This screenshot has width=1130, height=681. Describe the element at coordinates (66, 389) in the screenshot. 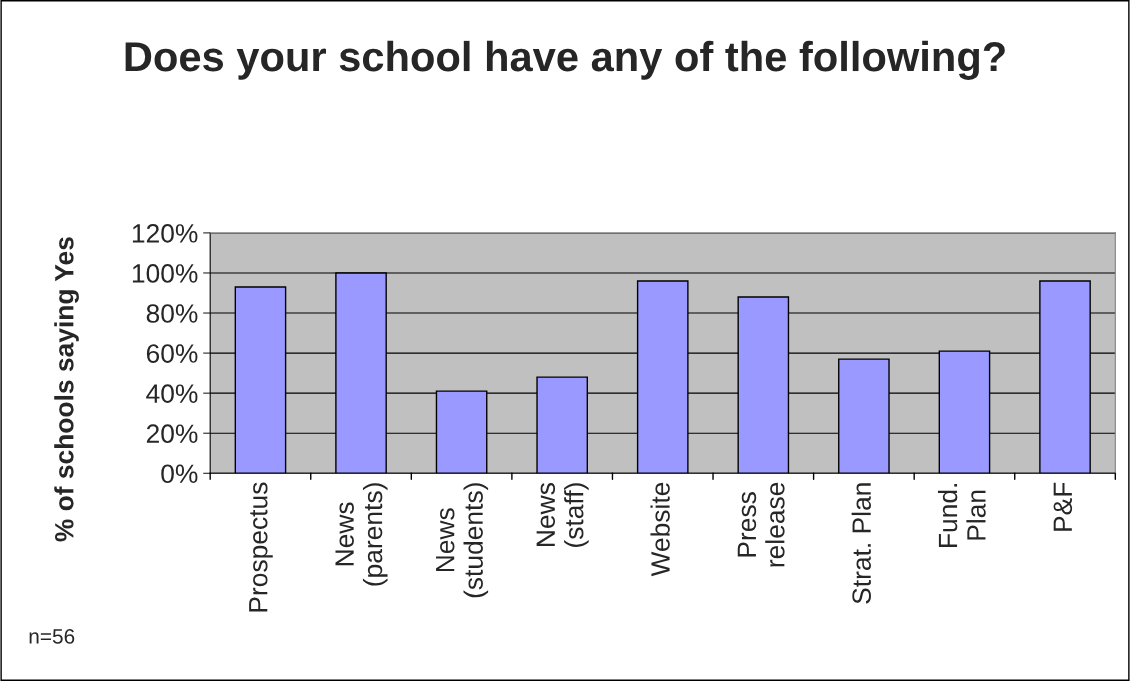

I see `y-axis-title: % of schools saying Yes` at that location.